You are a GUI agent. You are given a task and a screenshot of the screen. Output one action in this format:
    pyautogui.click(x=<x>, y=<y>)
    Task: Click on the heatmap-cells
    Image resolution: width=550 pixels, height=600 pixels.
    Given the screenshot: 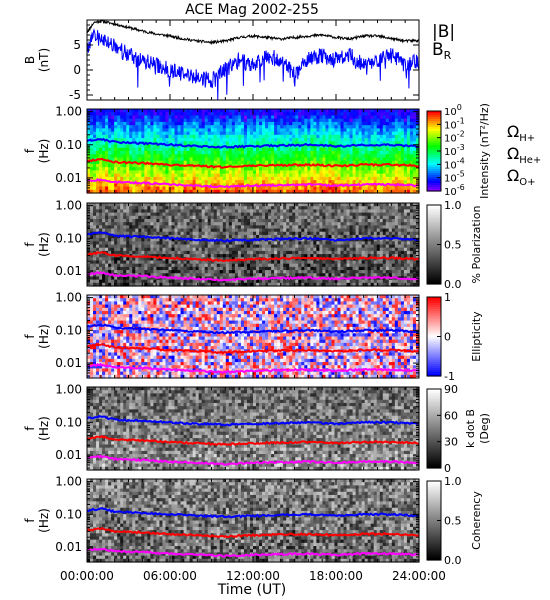 What is the action you would take?
    pyautogui.click(x=253, y=151)
    